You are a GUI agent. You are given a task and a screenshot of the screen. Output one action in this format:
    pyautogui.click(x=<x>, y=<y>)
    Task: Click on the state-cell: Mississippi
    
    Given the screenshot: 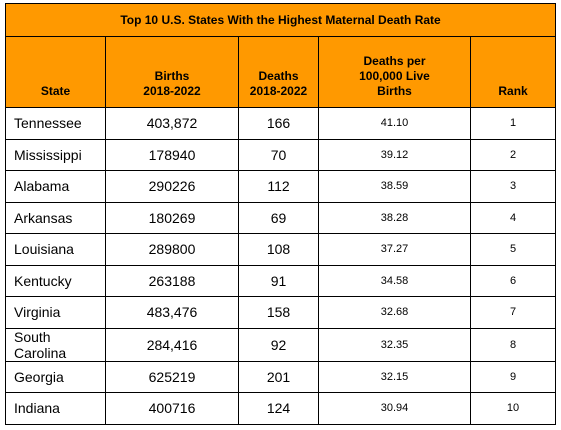 What is the action you would take?
    pyautogui.click(x=55, y=154)
    